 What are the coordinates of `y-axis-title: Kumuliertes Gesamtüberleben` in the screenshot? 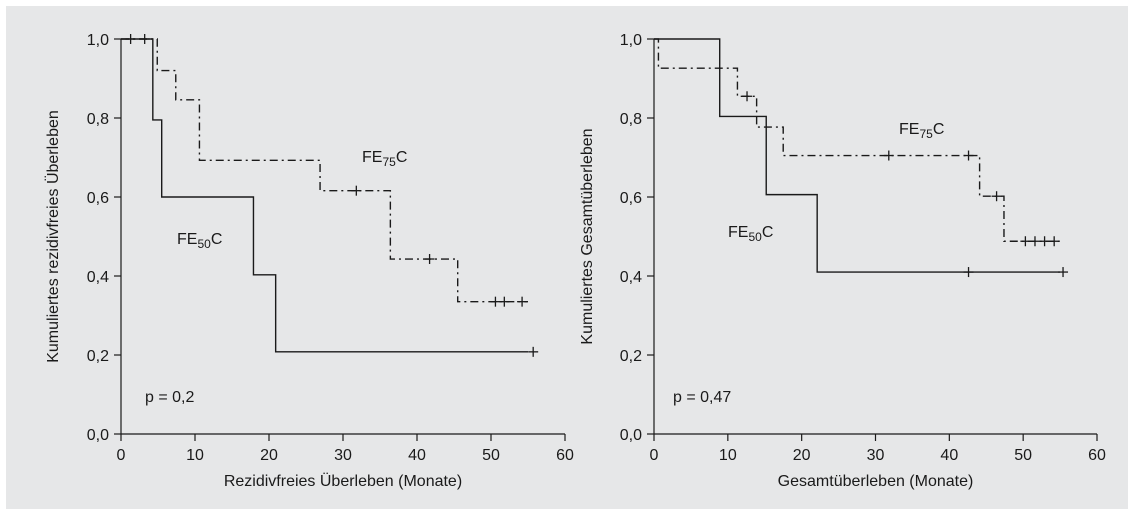 It's located at (587, 236).